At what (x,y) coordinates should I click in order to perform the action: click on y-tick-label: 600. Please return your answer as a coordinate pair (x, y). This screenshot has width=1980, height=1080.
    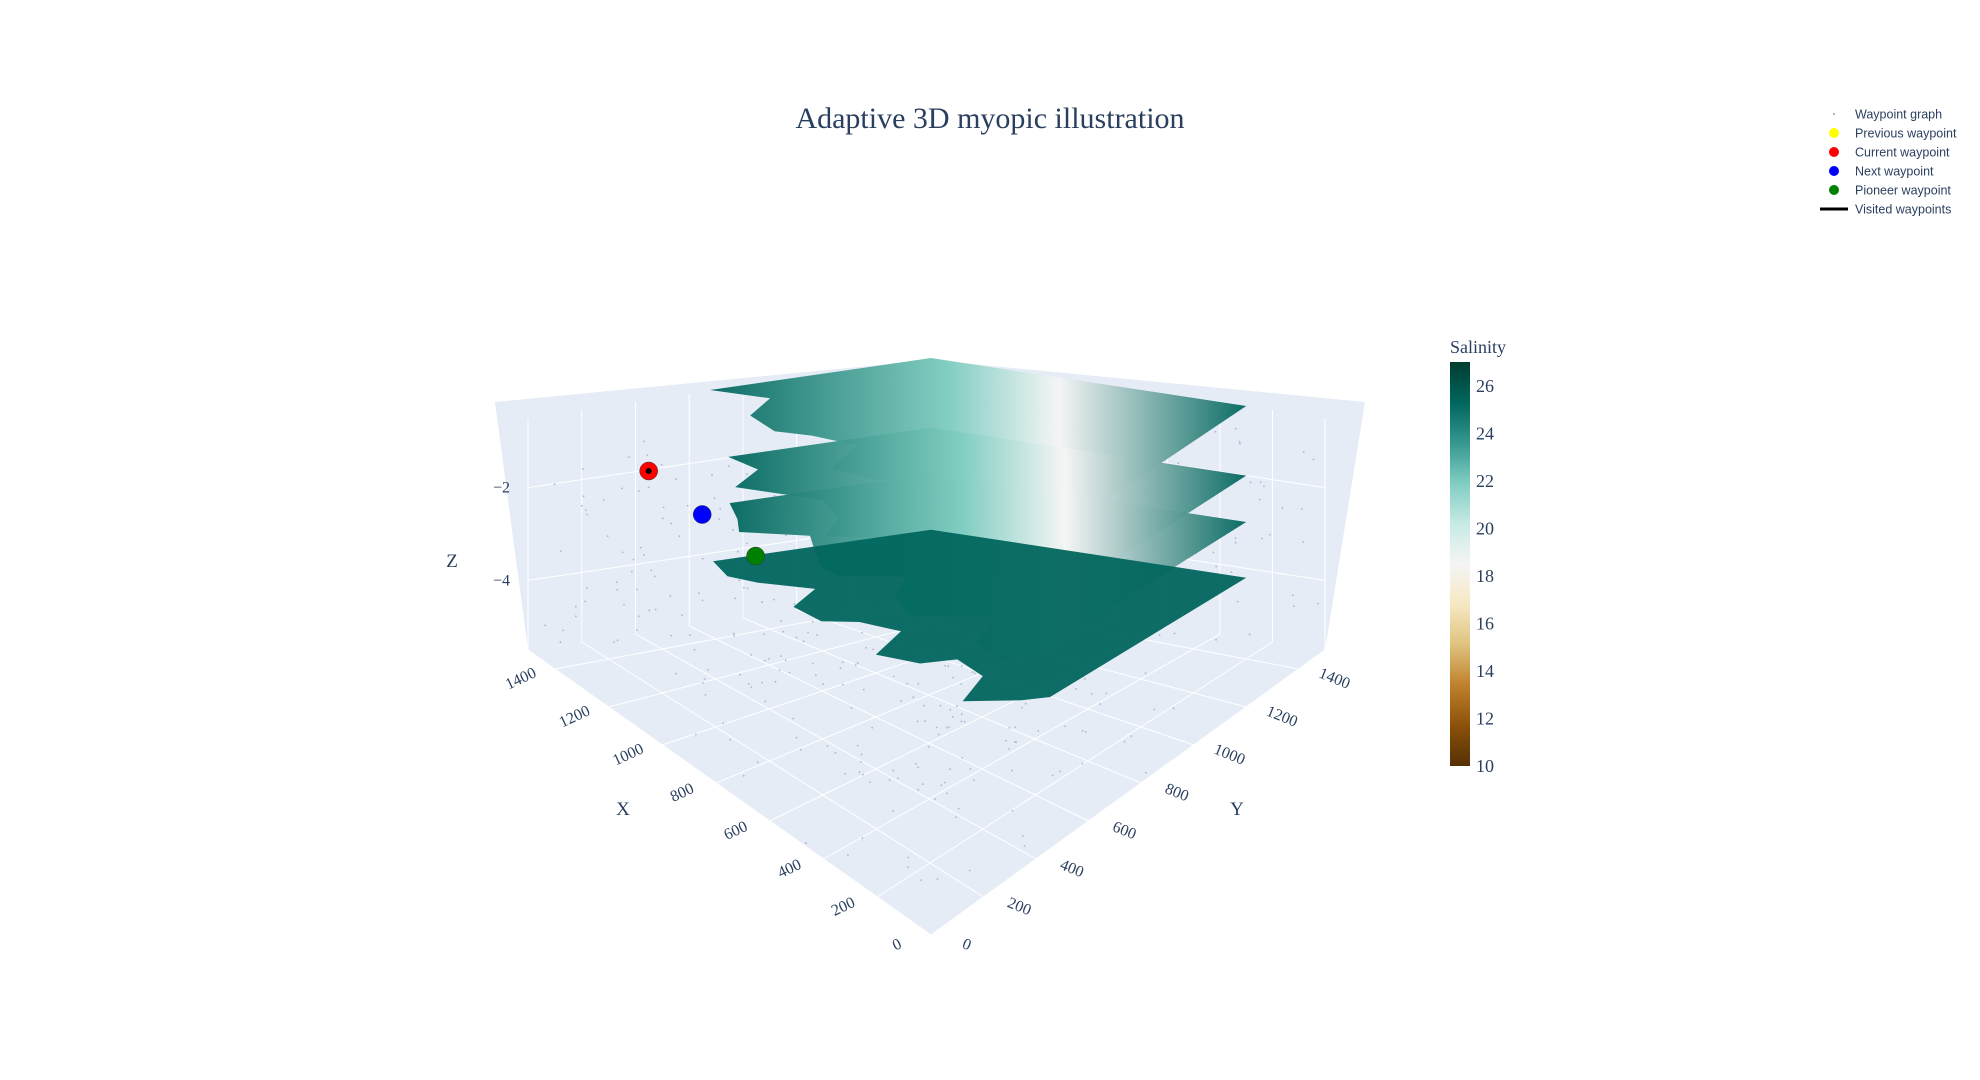
    Looking at the image, I should click on (1124, 830).